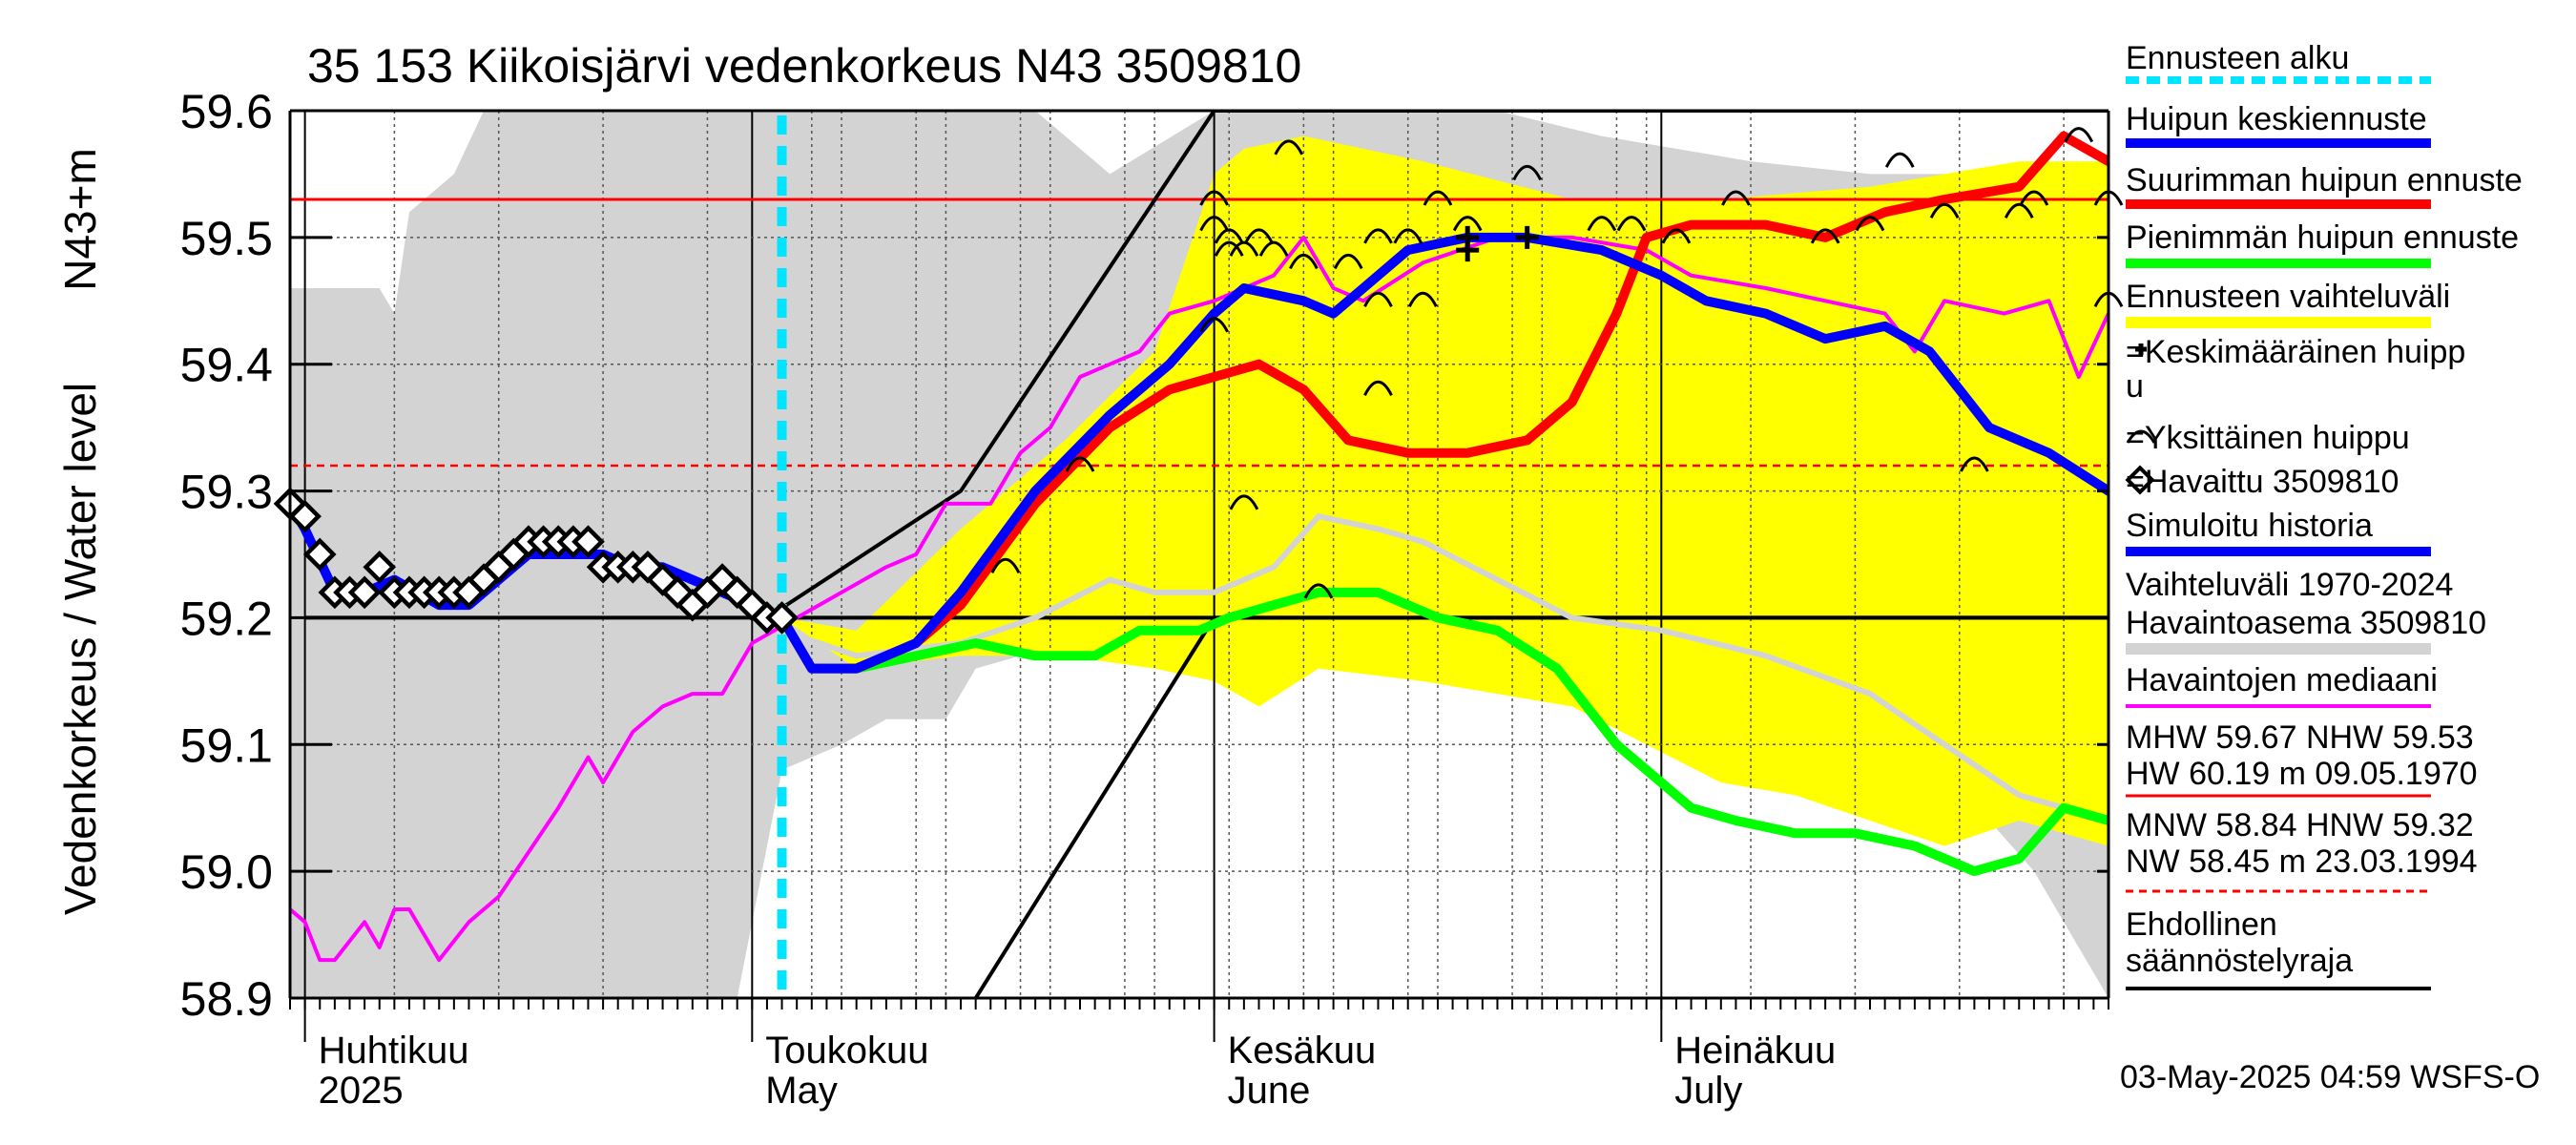 This screenshot has width=2576, height=1145. I want to click on legend-hist-range: Vaihteluväli 1970-2024, so click(2289, 585).